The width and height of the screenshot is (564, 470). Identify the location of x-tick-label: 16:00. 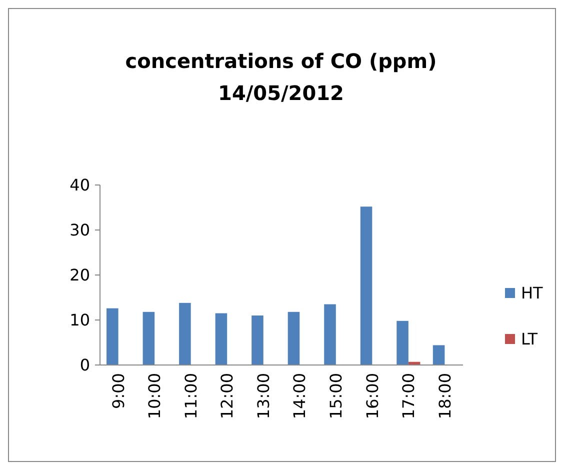
(372, 396).